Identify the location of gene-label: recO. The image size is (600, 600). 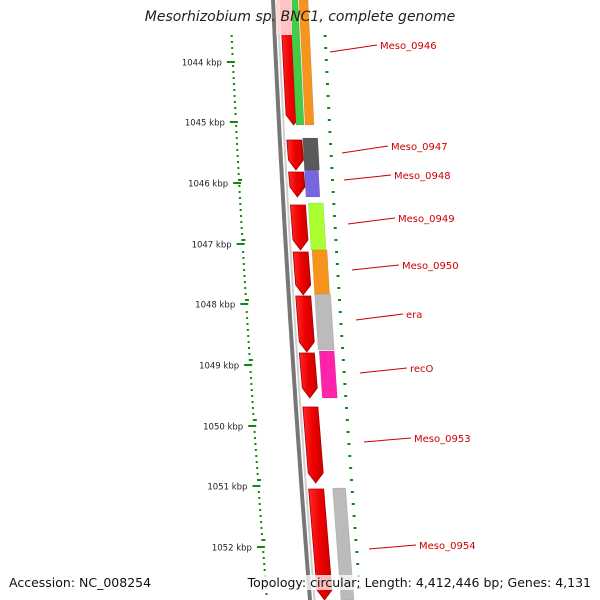
(422, 369).